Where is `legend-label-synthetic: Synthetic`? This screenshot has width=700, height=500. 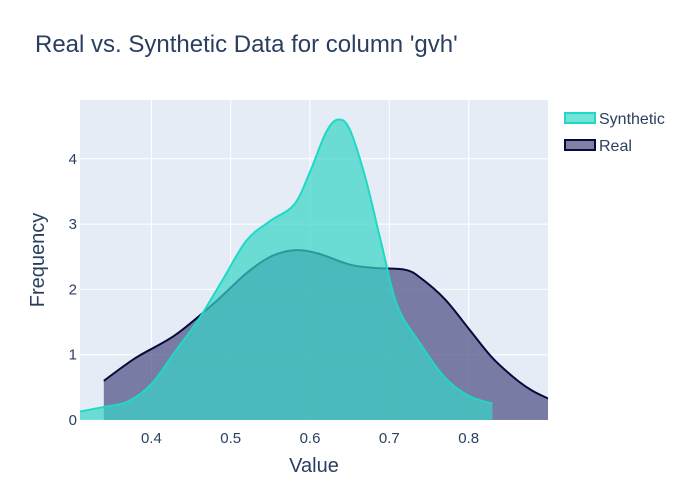 legend-label-synthetic: Synthetic is located at coordinates (632, 119).